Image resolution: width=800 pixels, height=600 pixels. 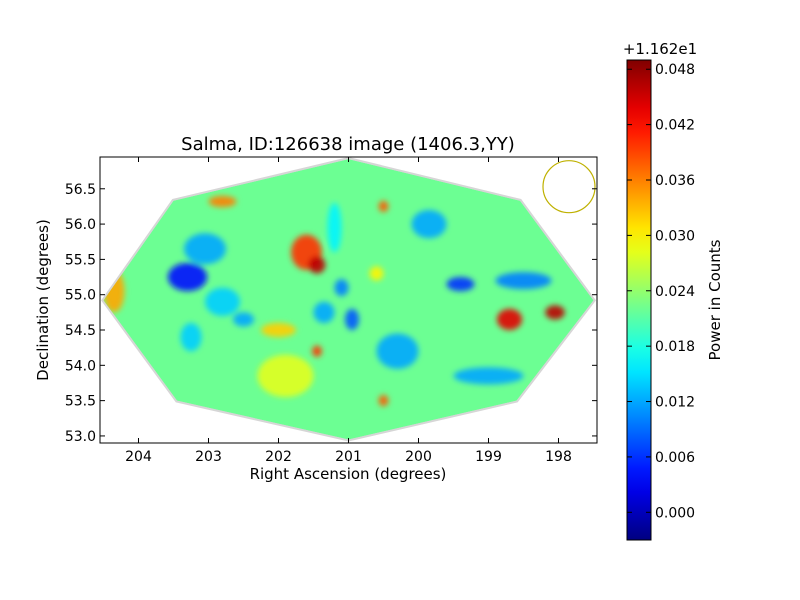 What do you see at coordinates (675, 70) in the screenshot?
I see `colorbar-tick-label: 0.048` at bounding box center [675, 70].